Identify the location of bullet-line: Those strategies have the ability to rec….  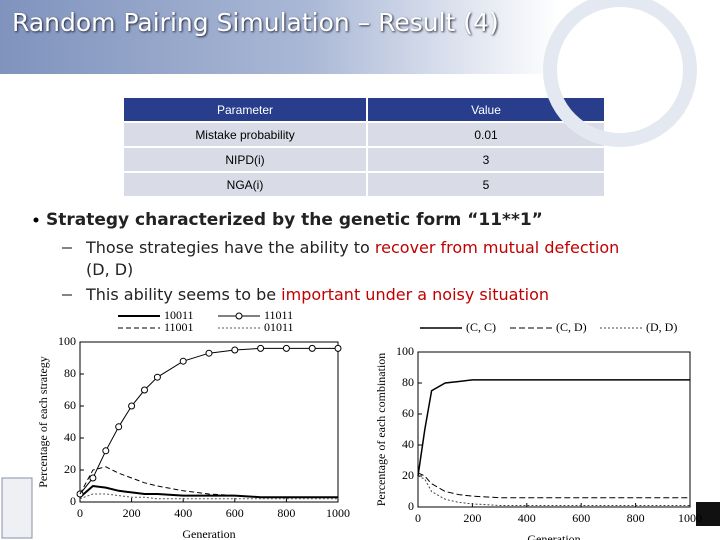
(352, 247).